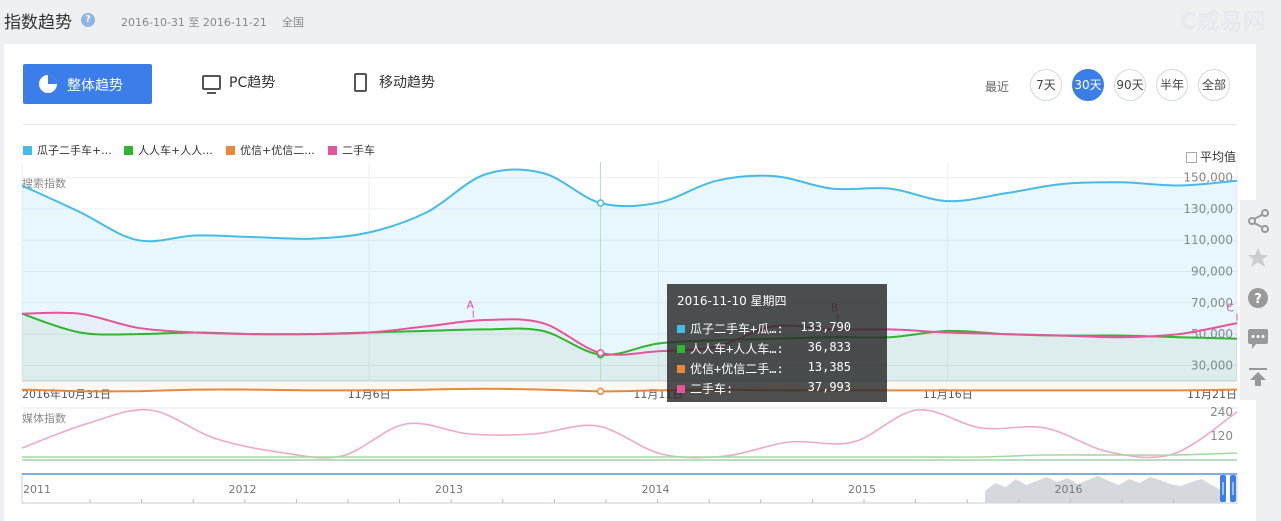  What do you see at coordinates (1046, 85) in the screenshot?
I see `range-7d-button: 7天` at bounding box center [1046, 85].